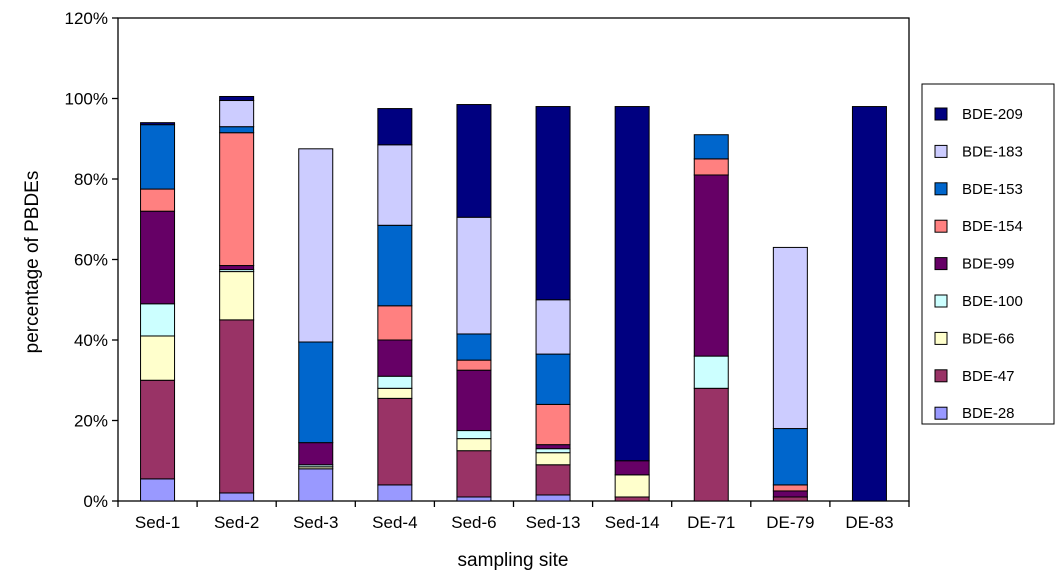 This screenshot has width=1056, height=576. I want to click on legend-label: BDE-47, so click(988, 376).